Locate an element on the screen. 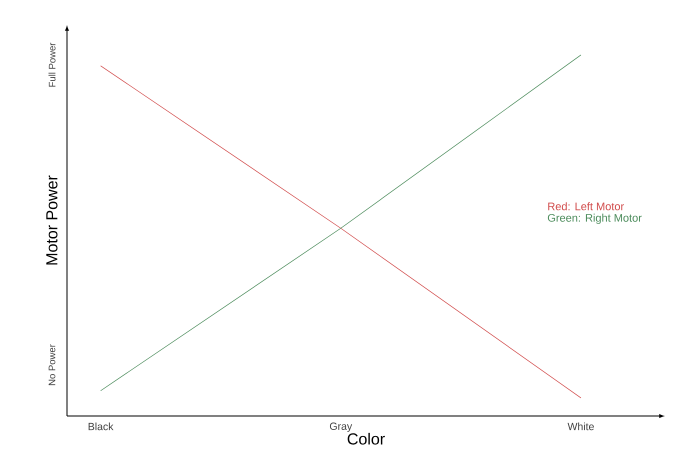 The image size is (681, 462). y-axis-title: Motor Power is located at coordinates (52, 220).